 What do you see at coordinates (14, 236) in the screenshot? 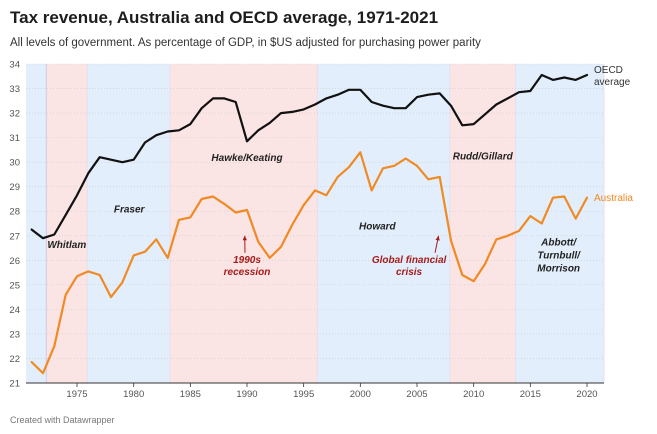
I see `y-tick-label: 27` at bounding box center [14, 236].